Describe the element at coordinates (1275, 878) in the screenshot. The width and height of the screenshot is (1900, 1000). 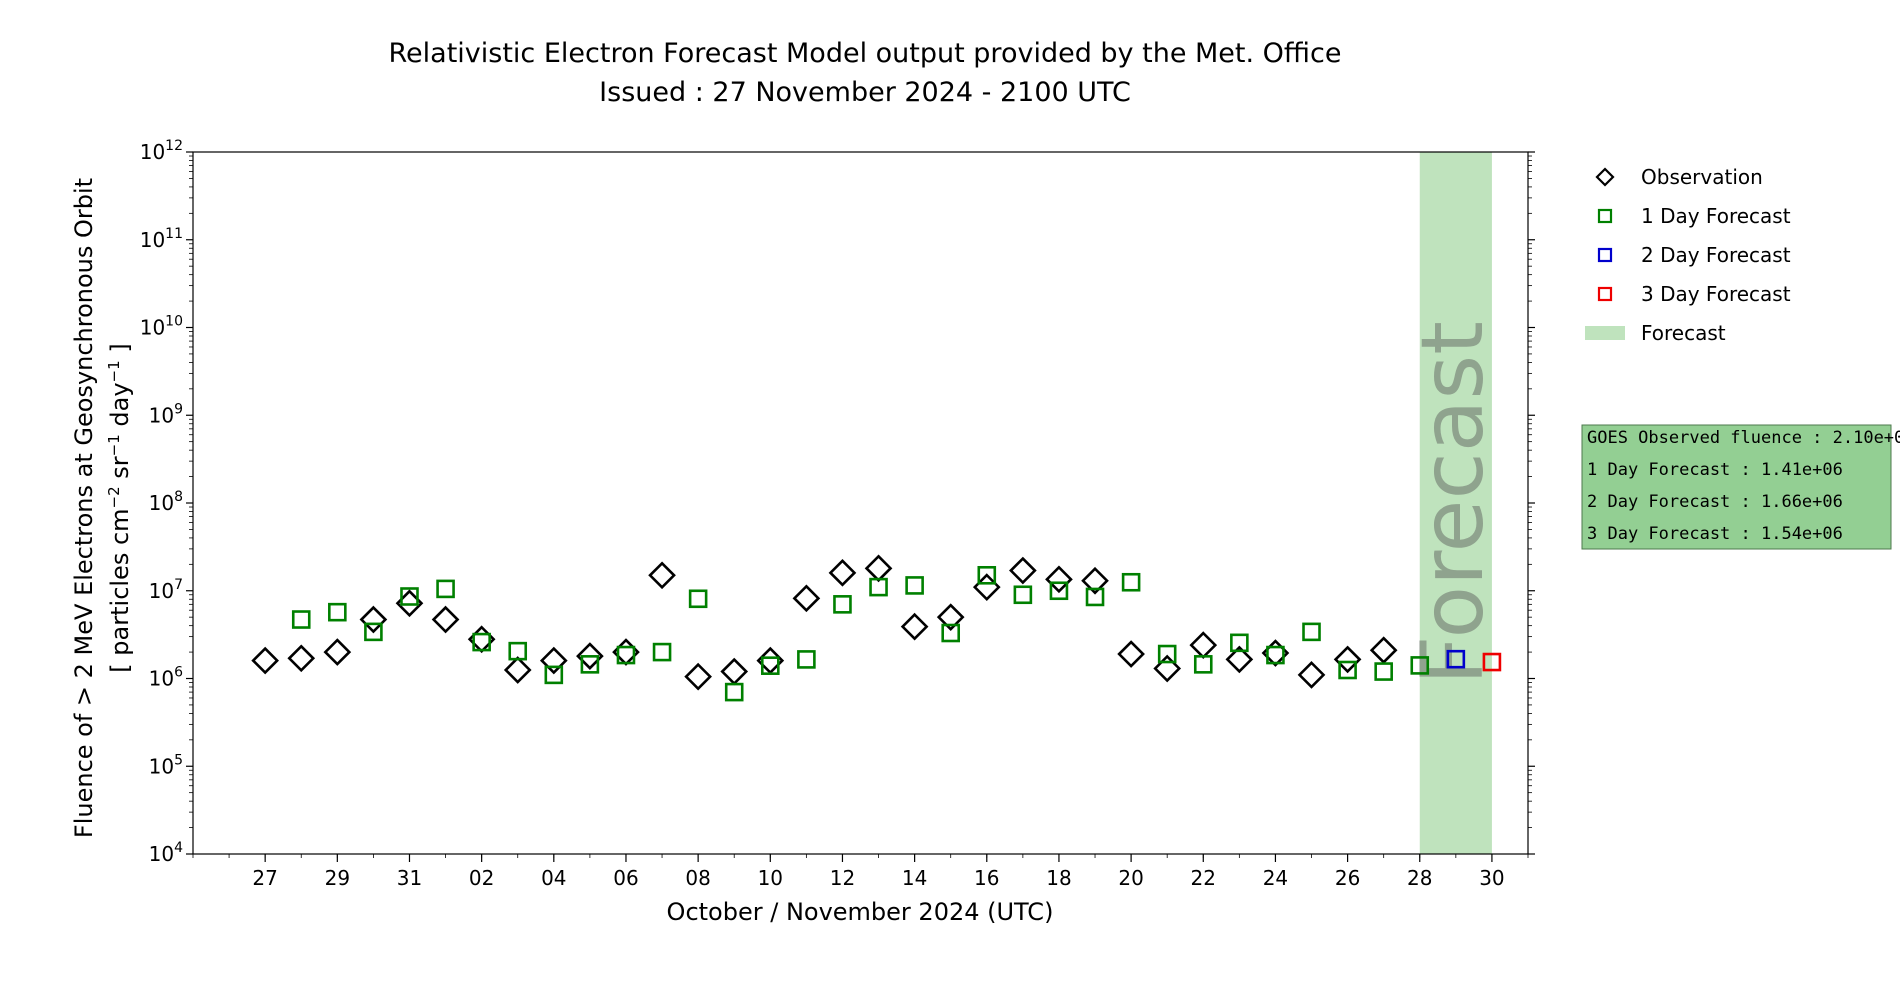
I see `x-tick-label: 24` at that location.